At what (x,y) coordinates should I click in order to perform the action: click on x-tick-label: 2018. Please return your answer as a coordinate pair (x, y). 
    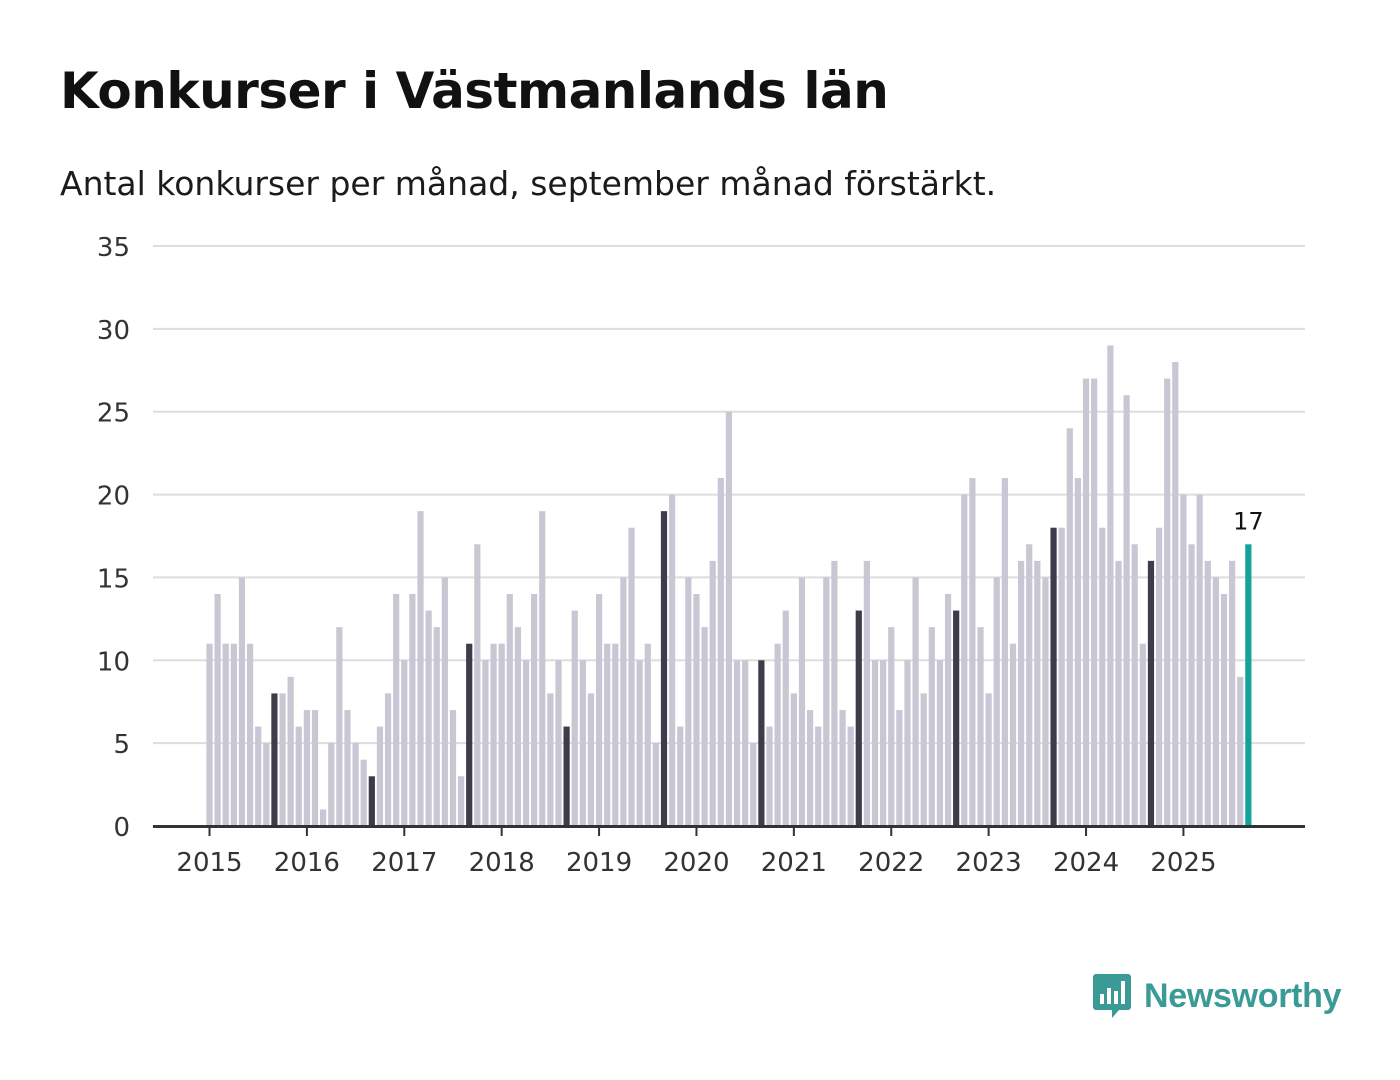
    Looking at the image, I should click on (502, 863).